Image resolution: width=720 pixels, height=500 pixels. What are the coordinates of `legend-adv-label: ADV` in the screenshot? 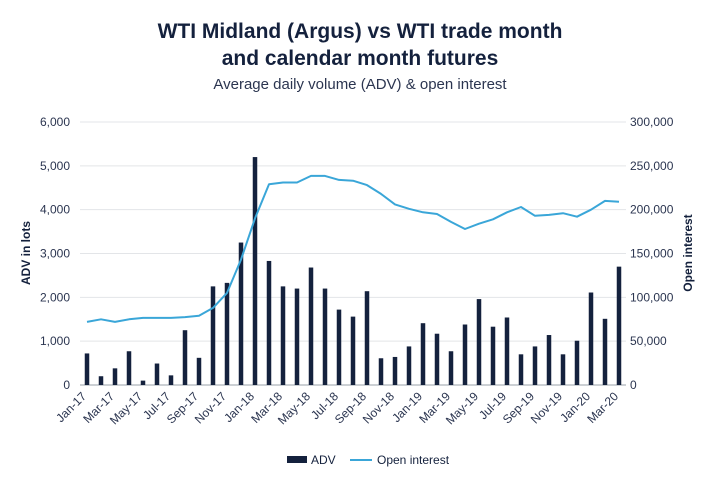 It's located at (323, 460).